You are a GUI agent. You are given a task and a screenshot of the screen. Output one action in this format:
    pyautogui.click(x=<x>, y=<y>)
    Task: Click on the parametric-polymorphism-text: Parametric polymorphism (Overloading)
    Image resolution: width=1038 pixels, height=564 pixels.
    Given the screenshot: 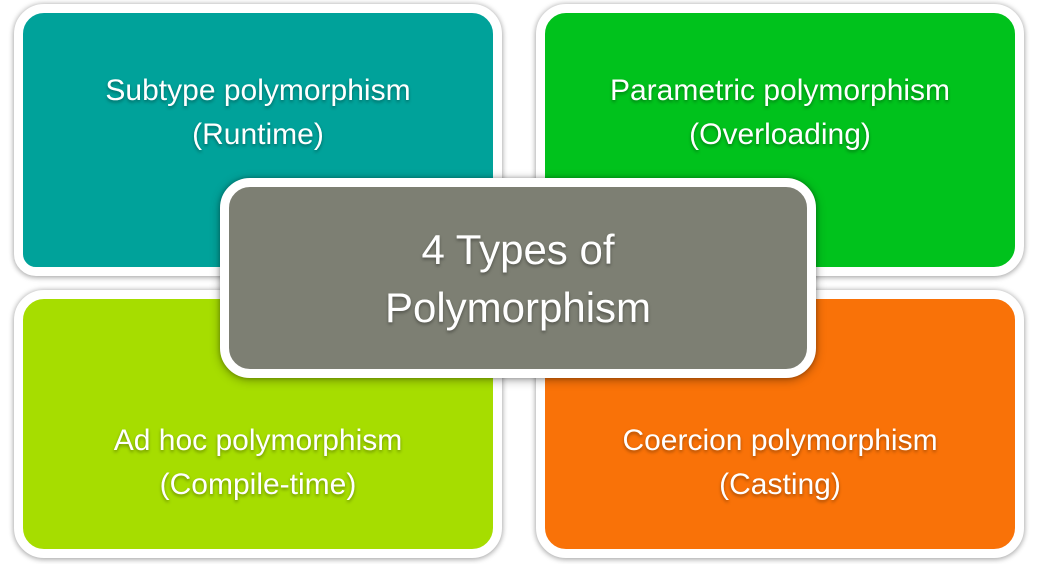 What is the action you would take?
    pyautogui.click(x=780, y=113)
    